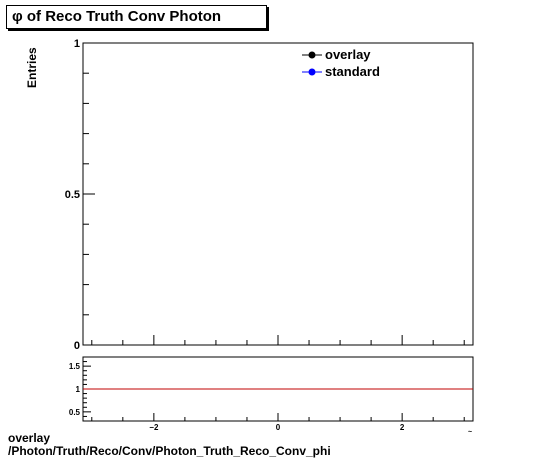 Image resolution: width=546 pixels, height=462 pixels. What do you see at coordinates (136, 17) in the screenshot?
I see `chart-title: φ of Reco Truth Conv Photon` at bounding box center [136, 17].